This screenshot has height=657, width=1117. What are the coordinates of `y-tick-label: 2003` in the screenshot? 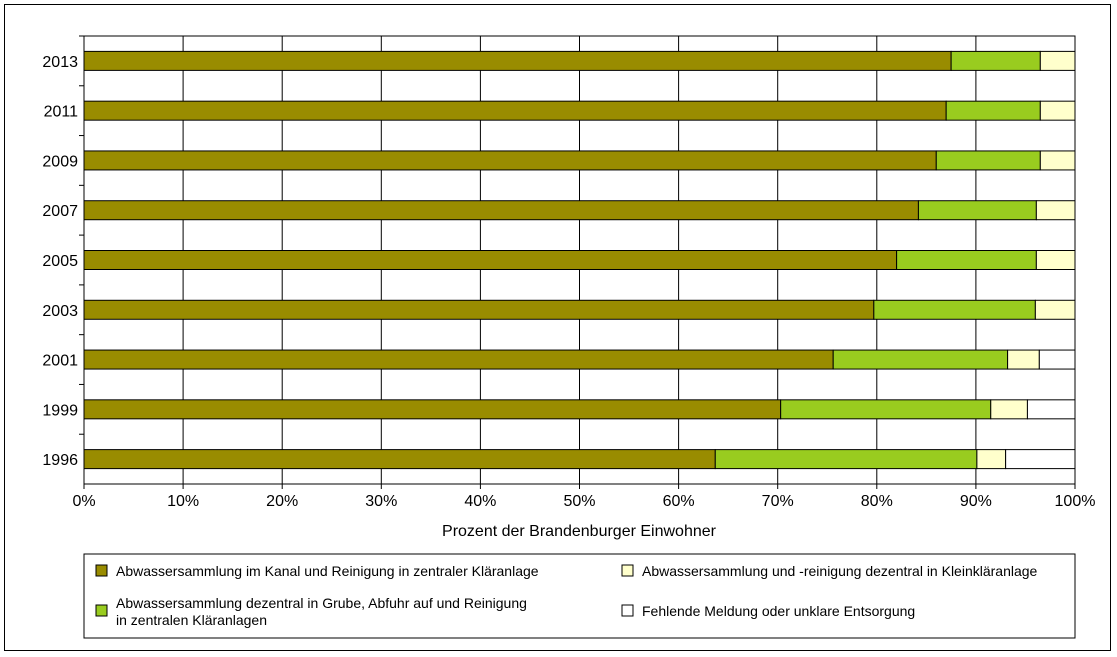 It's located at (60, 311).